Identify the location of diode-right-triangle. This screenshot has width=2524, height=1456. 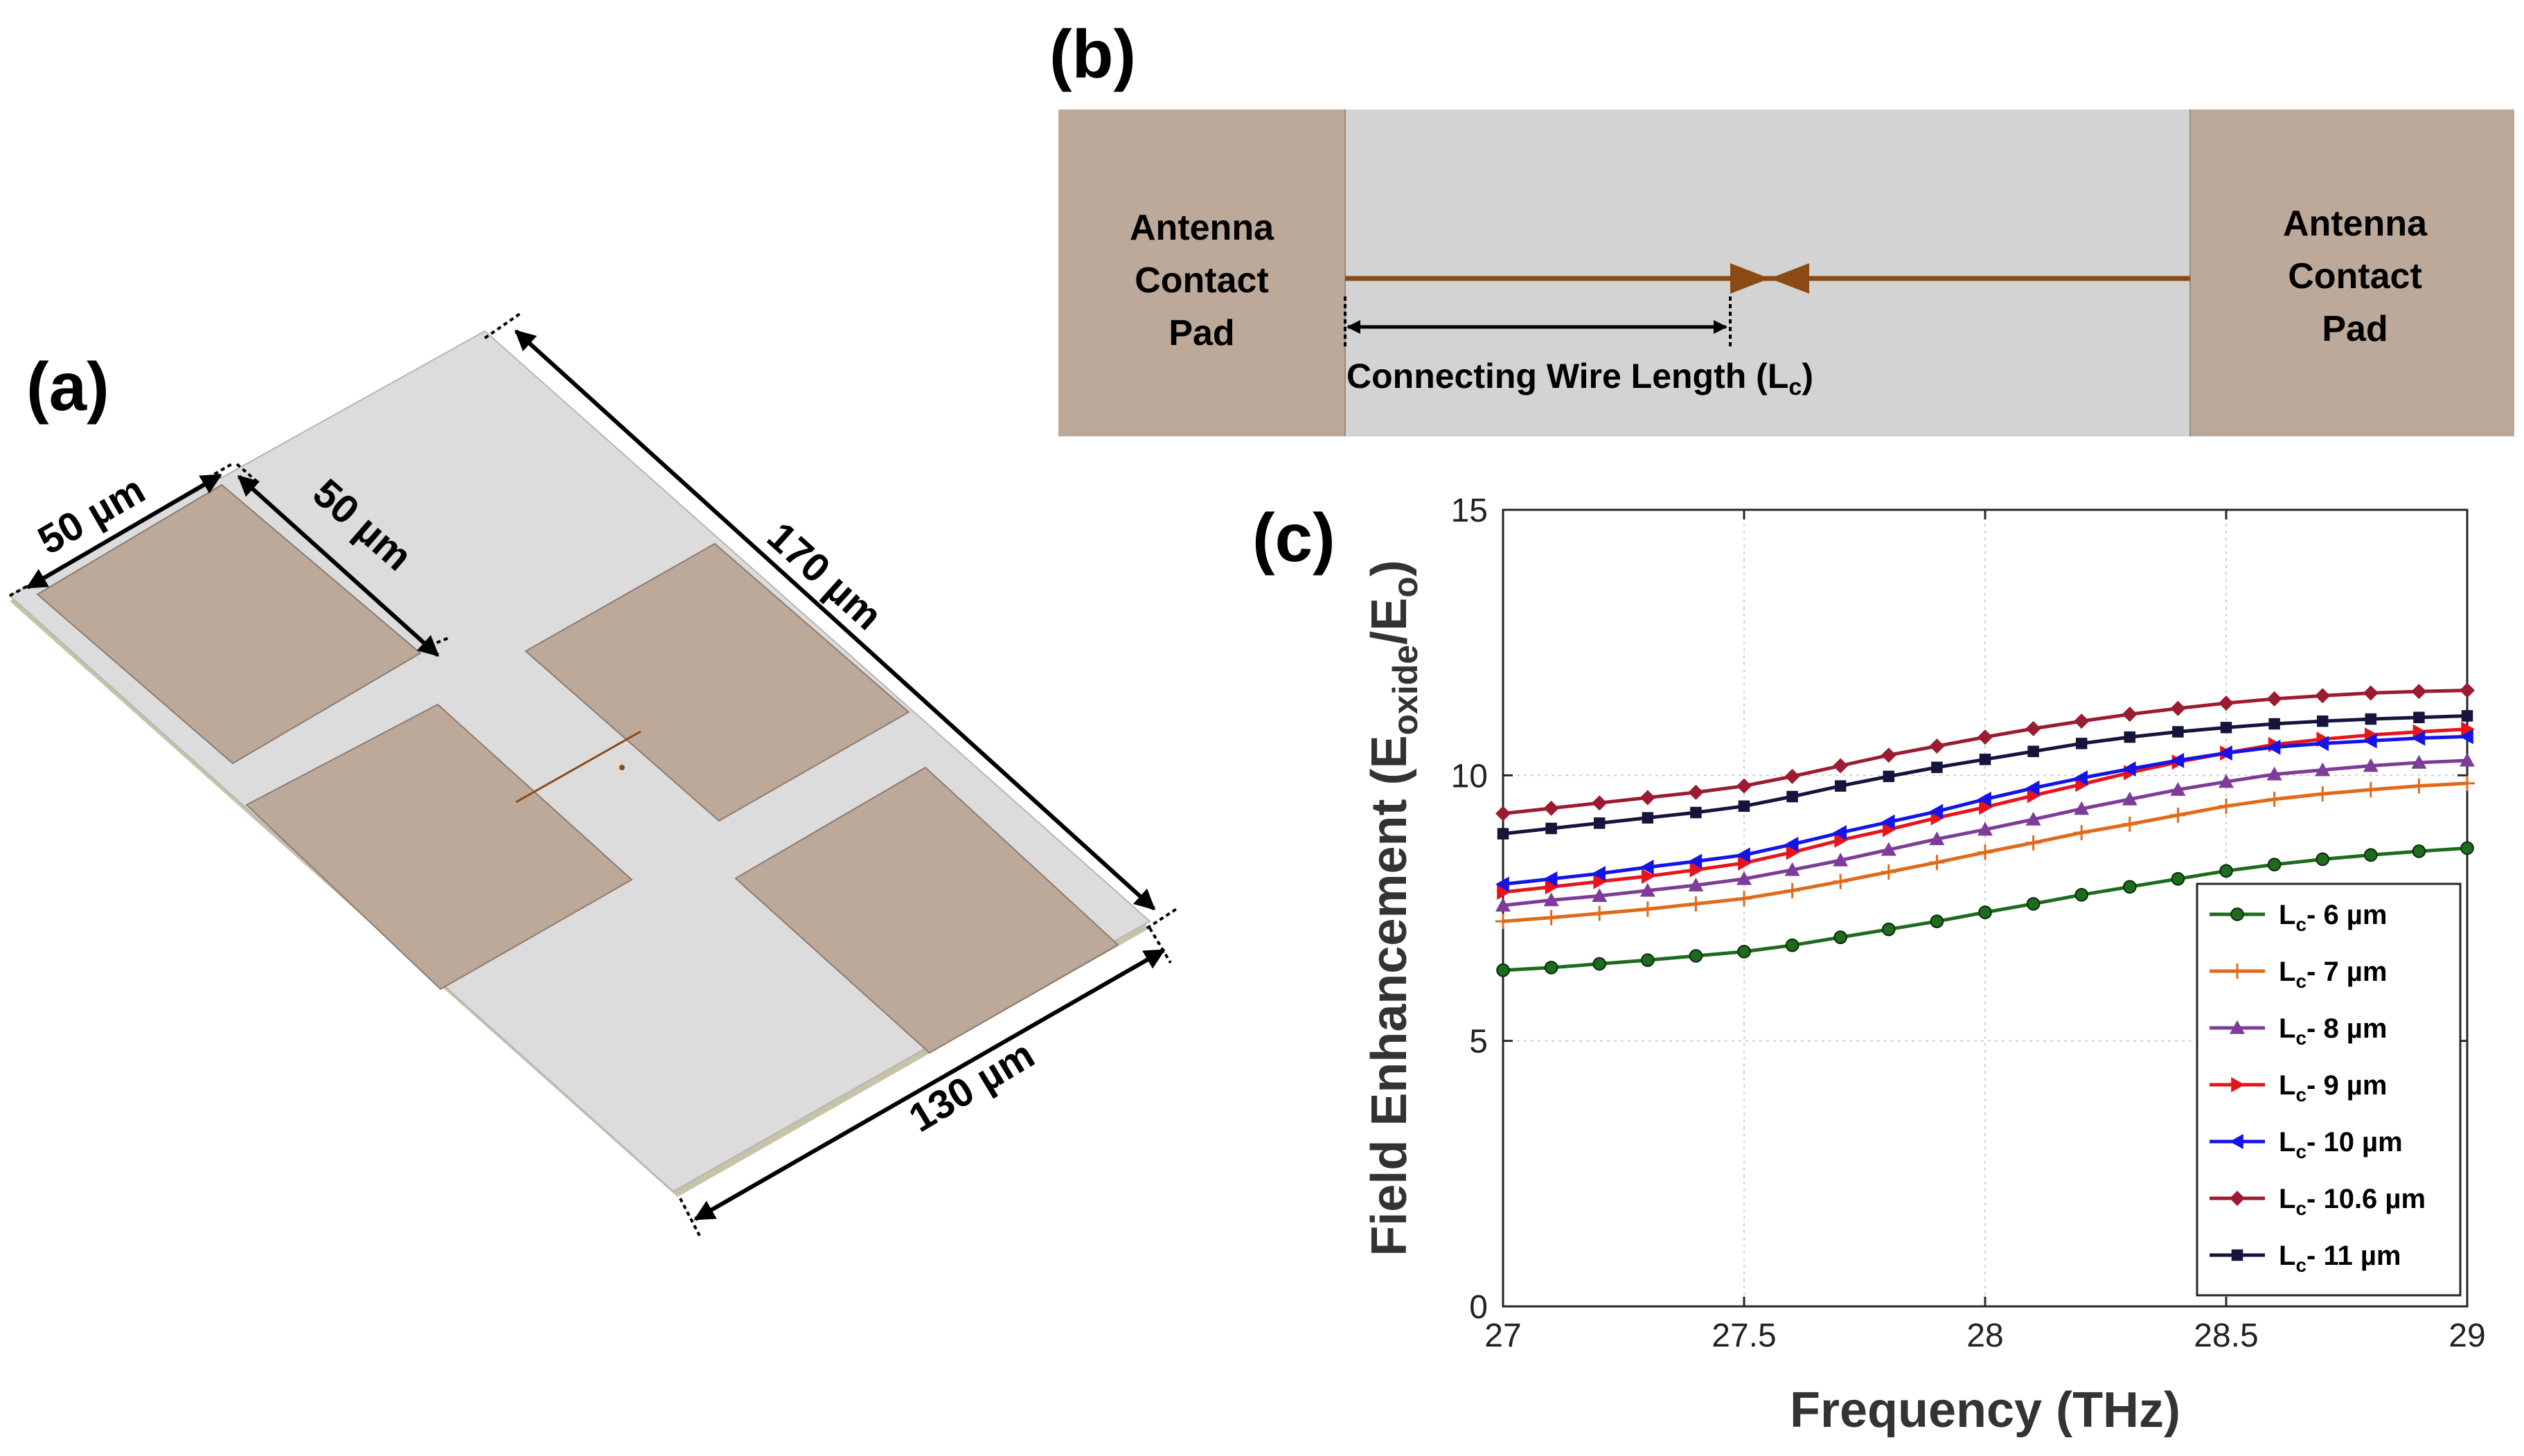
(1789, 278).